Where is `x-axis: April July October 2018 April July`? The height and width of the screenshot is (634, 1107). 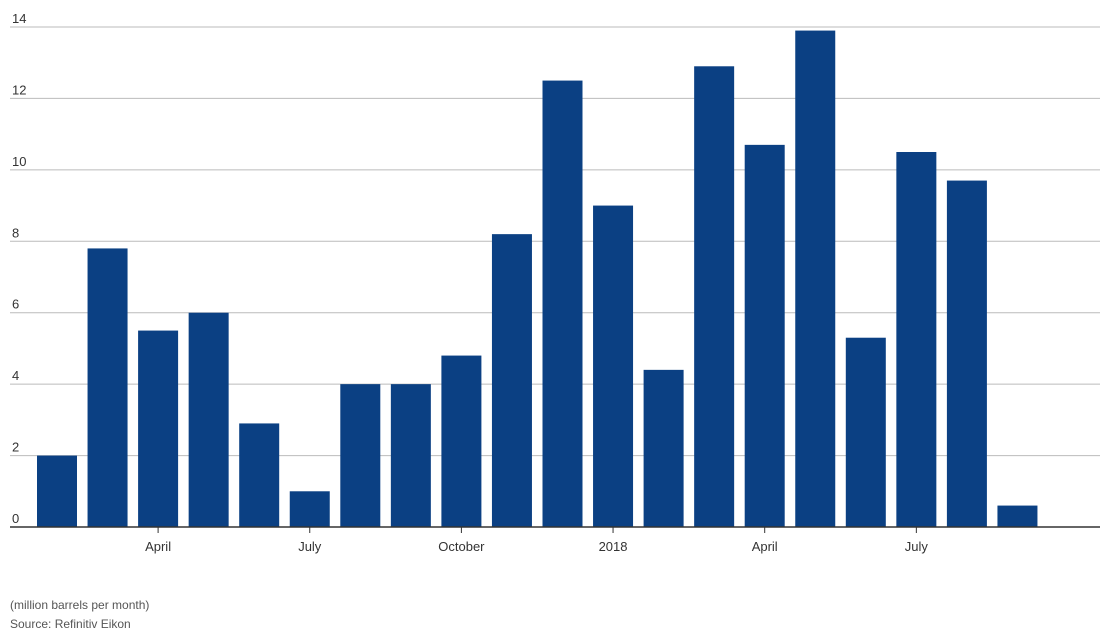
x-axis: April July October 2018 April July is located at coordinates (555, 540).